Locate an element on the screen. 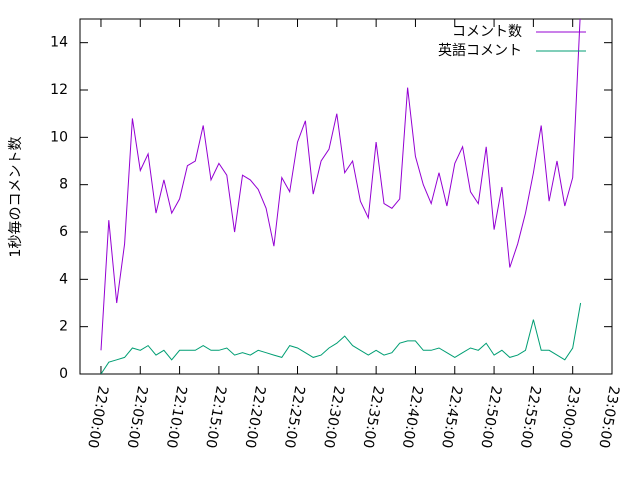  x-tick-label: 22:45:00 is located at coordinates (451, 417).